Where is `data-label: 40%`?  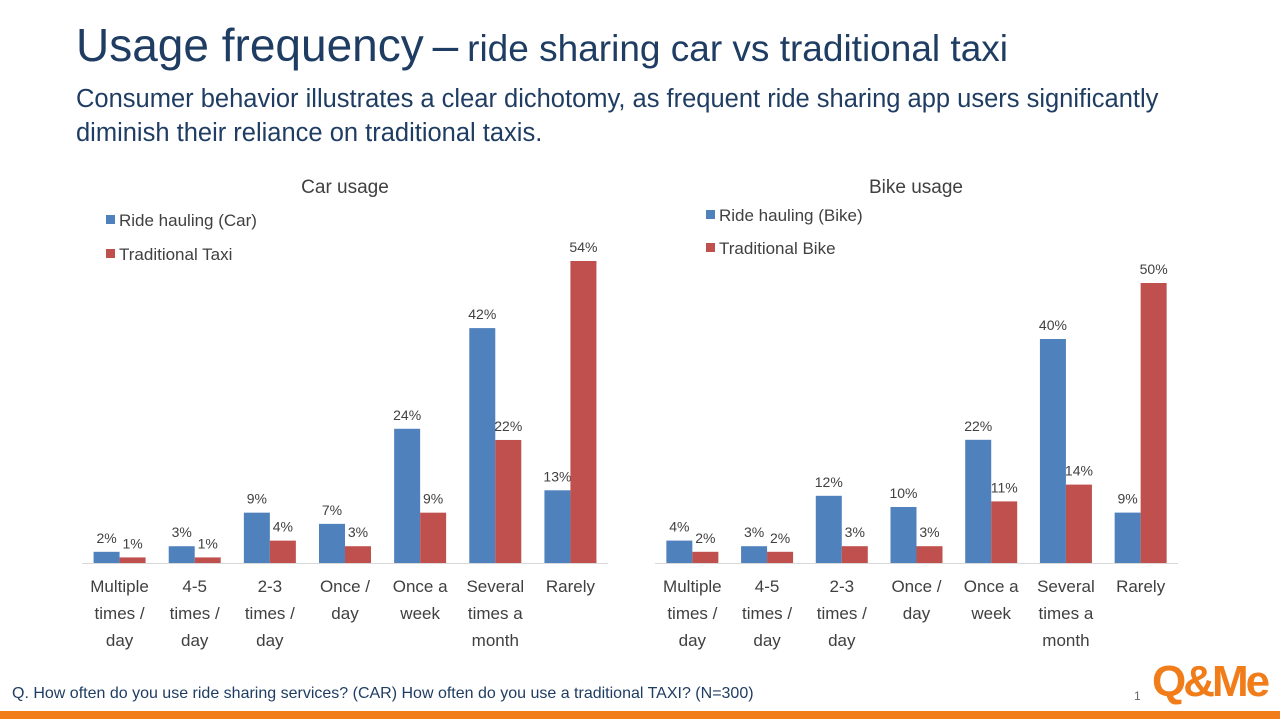 data-label: 40% is located at coordinates (1053, 325).